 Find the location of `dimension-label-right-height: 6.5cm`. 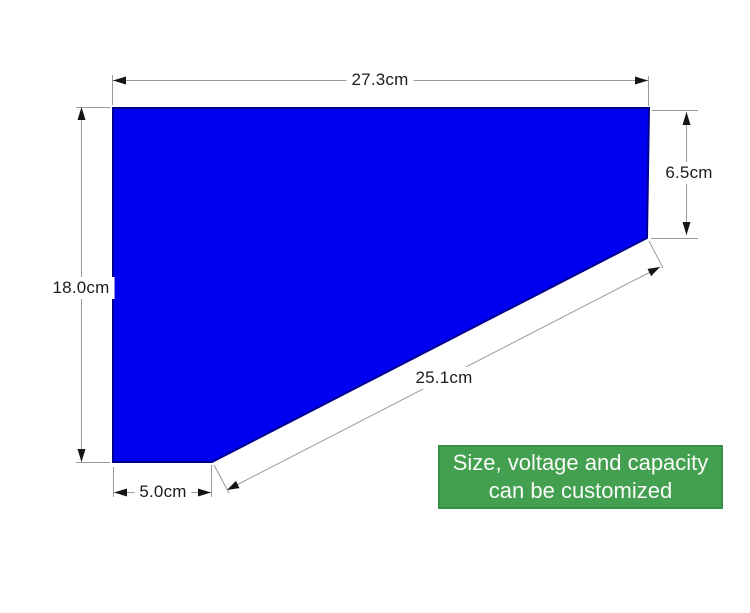

dimension-label-right-height: 6.5cm is located at coordinates (689, 173).